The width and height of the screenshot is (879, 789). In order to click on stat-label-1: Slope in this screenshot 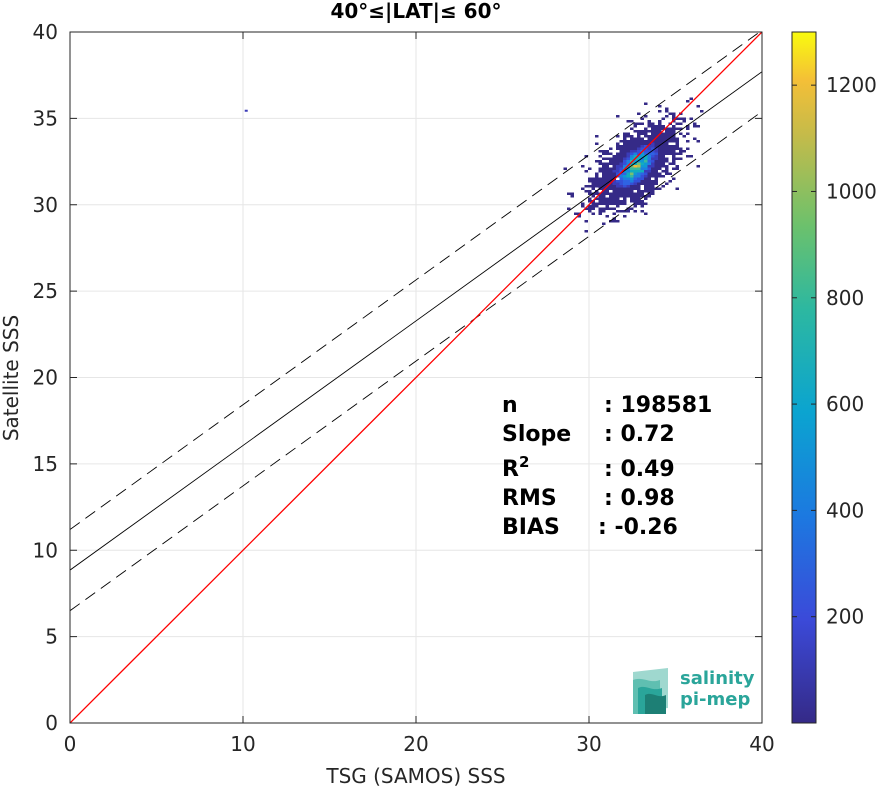, I will do `click(536, 434)`.